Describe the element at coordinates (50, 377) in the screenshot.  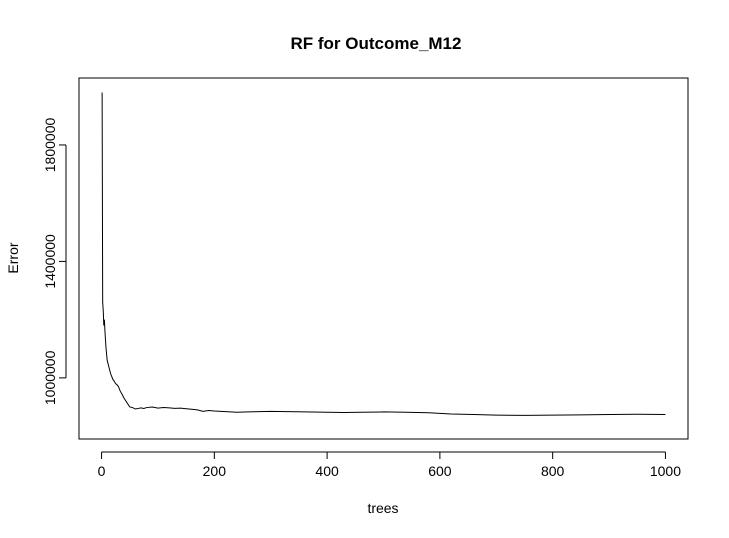
I see `y-tick-label: 1000000` at that location.